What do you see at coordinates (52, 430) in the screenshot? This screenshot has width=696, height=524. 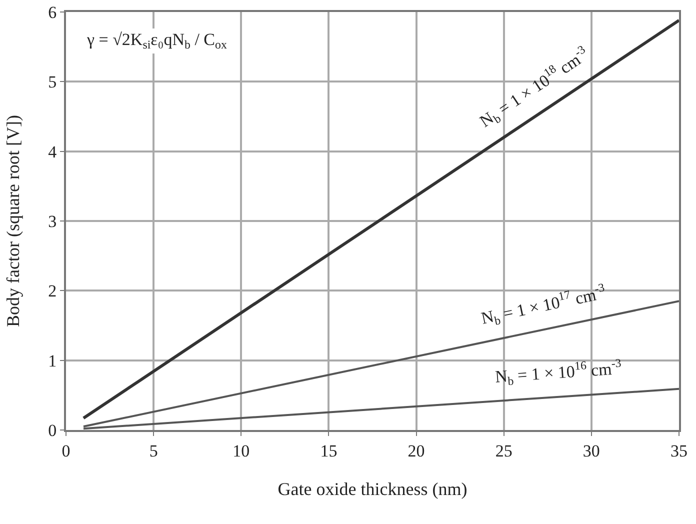 I see `y-tick-label: 0` at bounding box center [52, 430].